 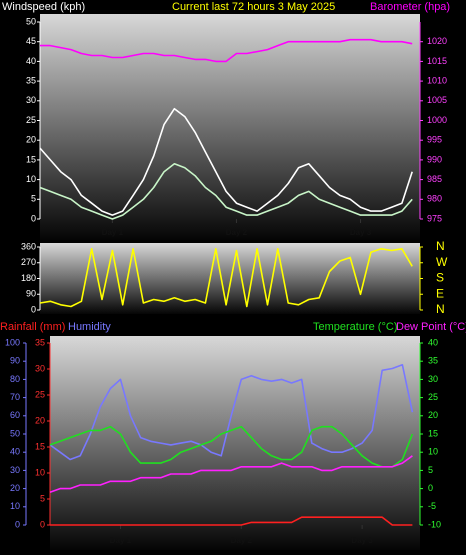 I want to click on y3-tick-label: 90, so click(x=15, y=361).